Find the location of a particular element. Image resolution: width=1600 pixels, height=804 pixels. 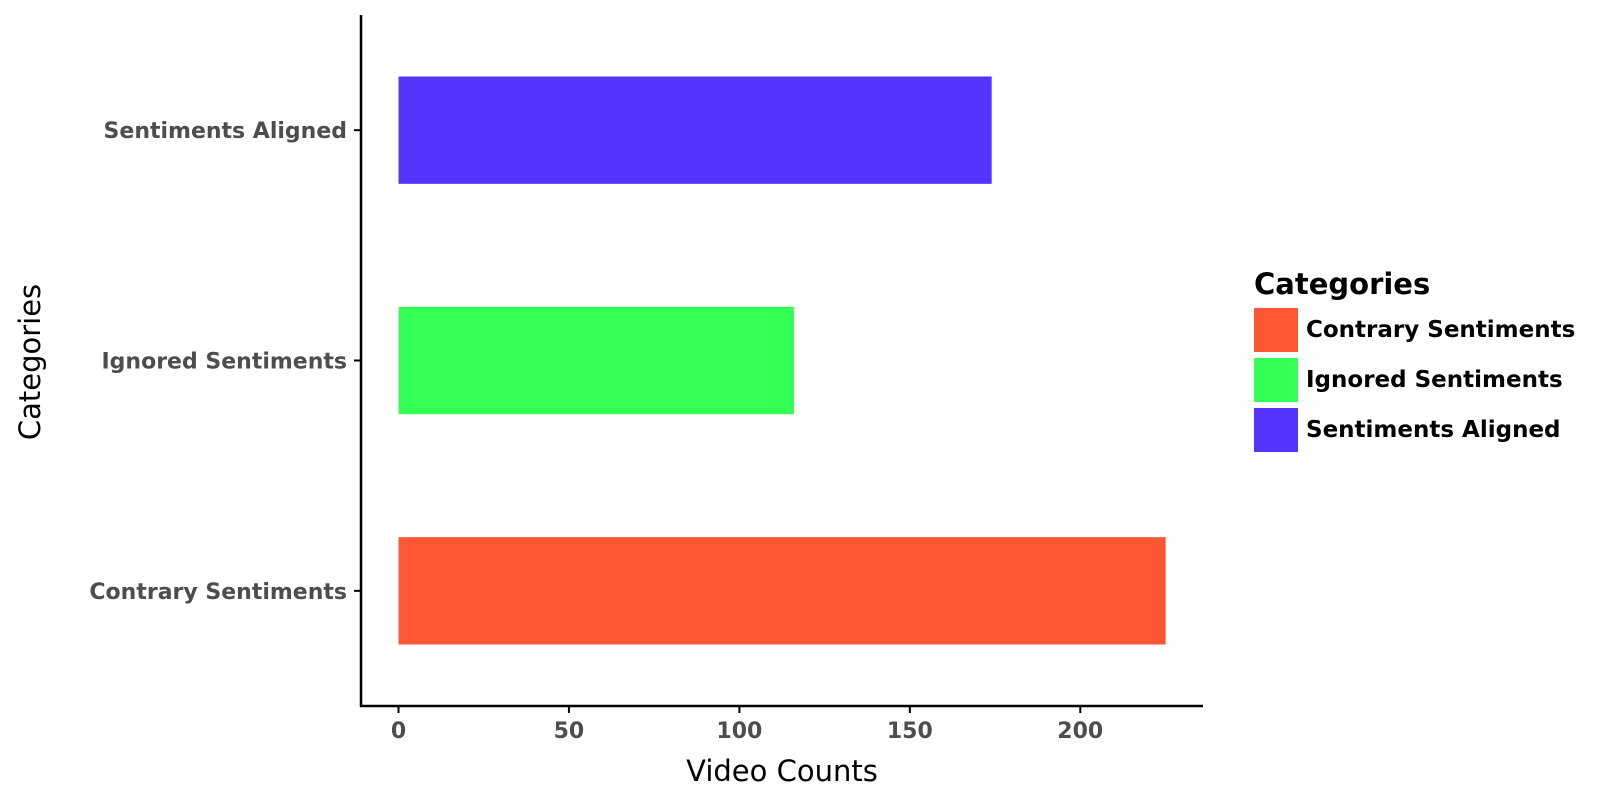

x-axis-title: Video Counts is located at coordinates (782, 771).